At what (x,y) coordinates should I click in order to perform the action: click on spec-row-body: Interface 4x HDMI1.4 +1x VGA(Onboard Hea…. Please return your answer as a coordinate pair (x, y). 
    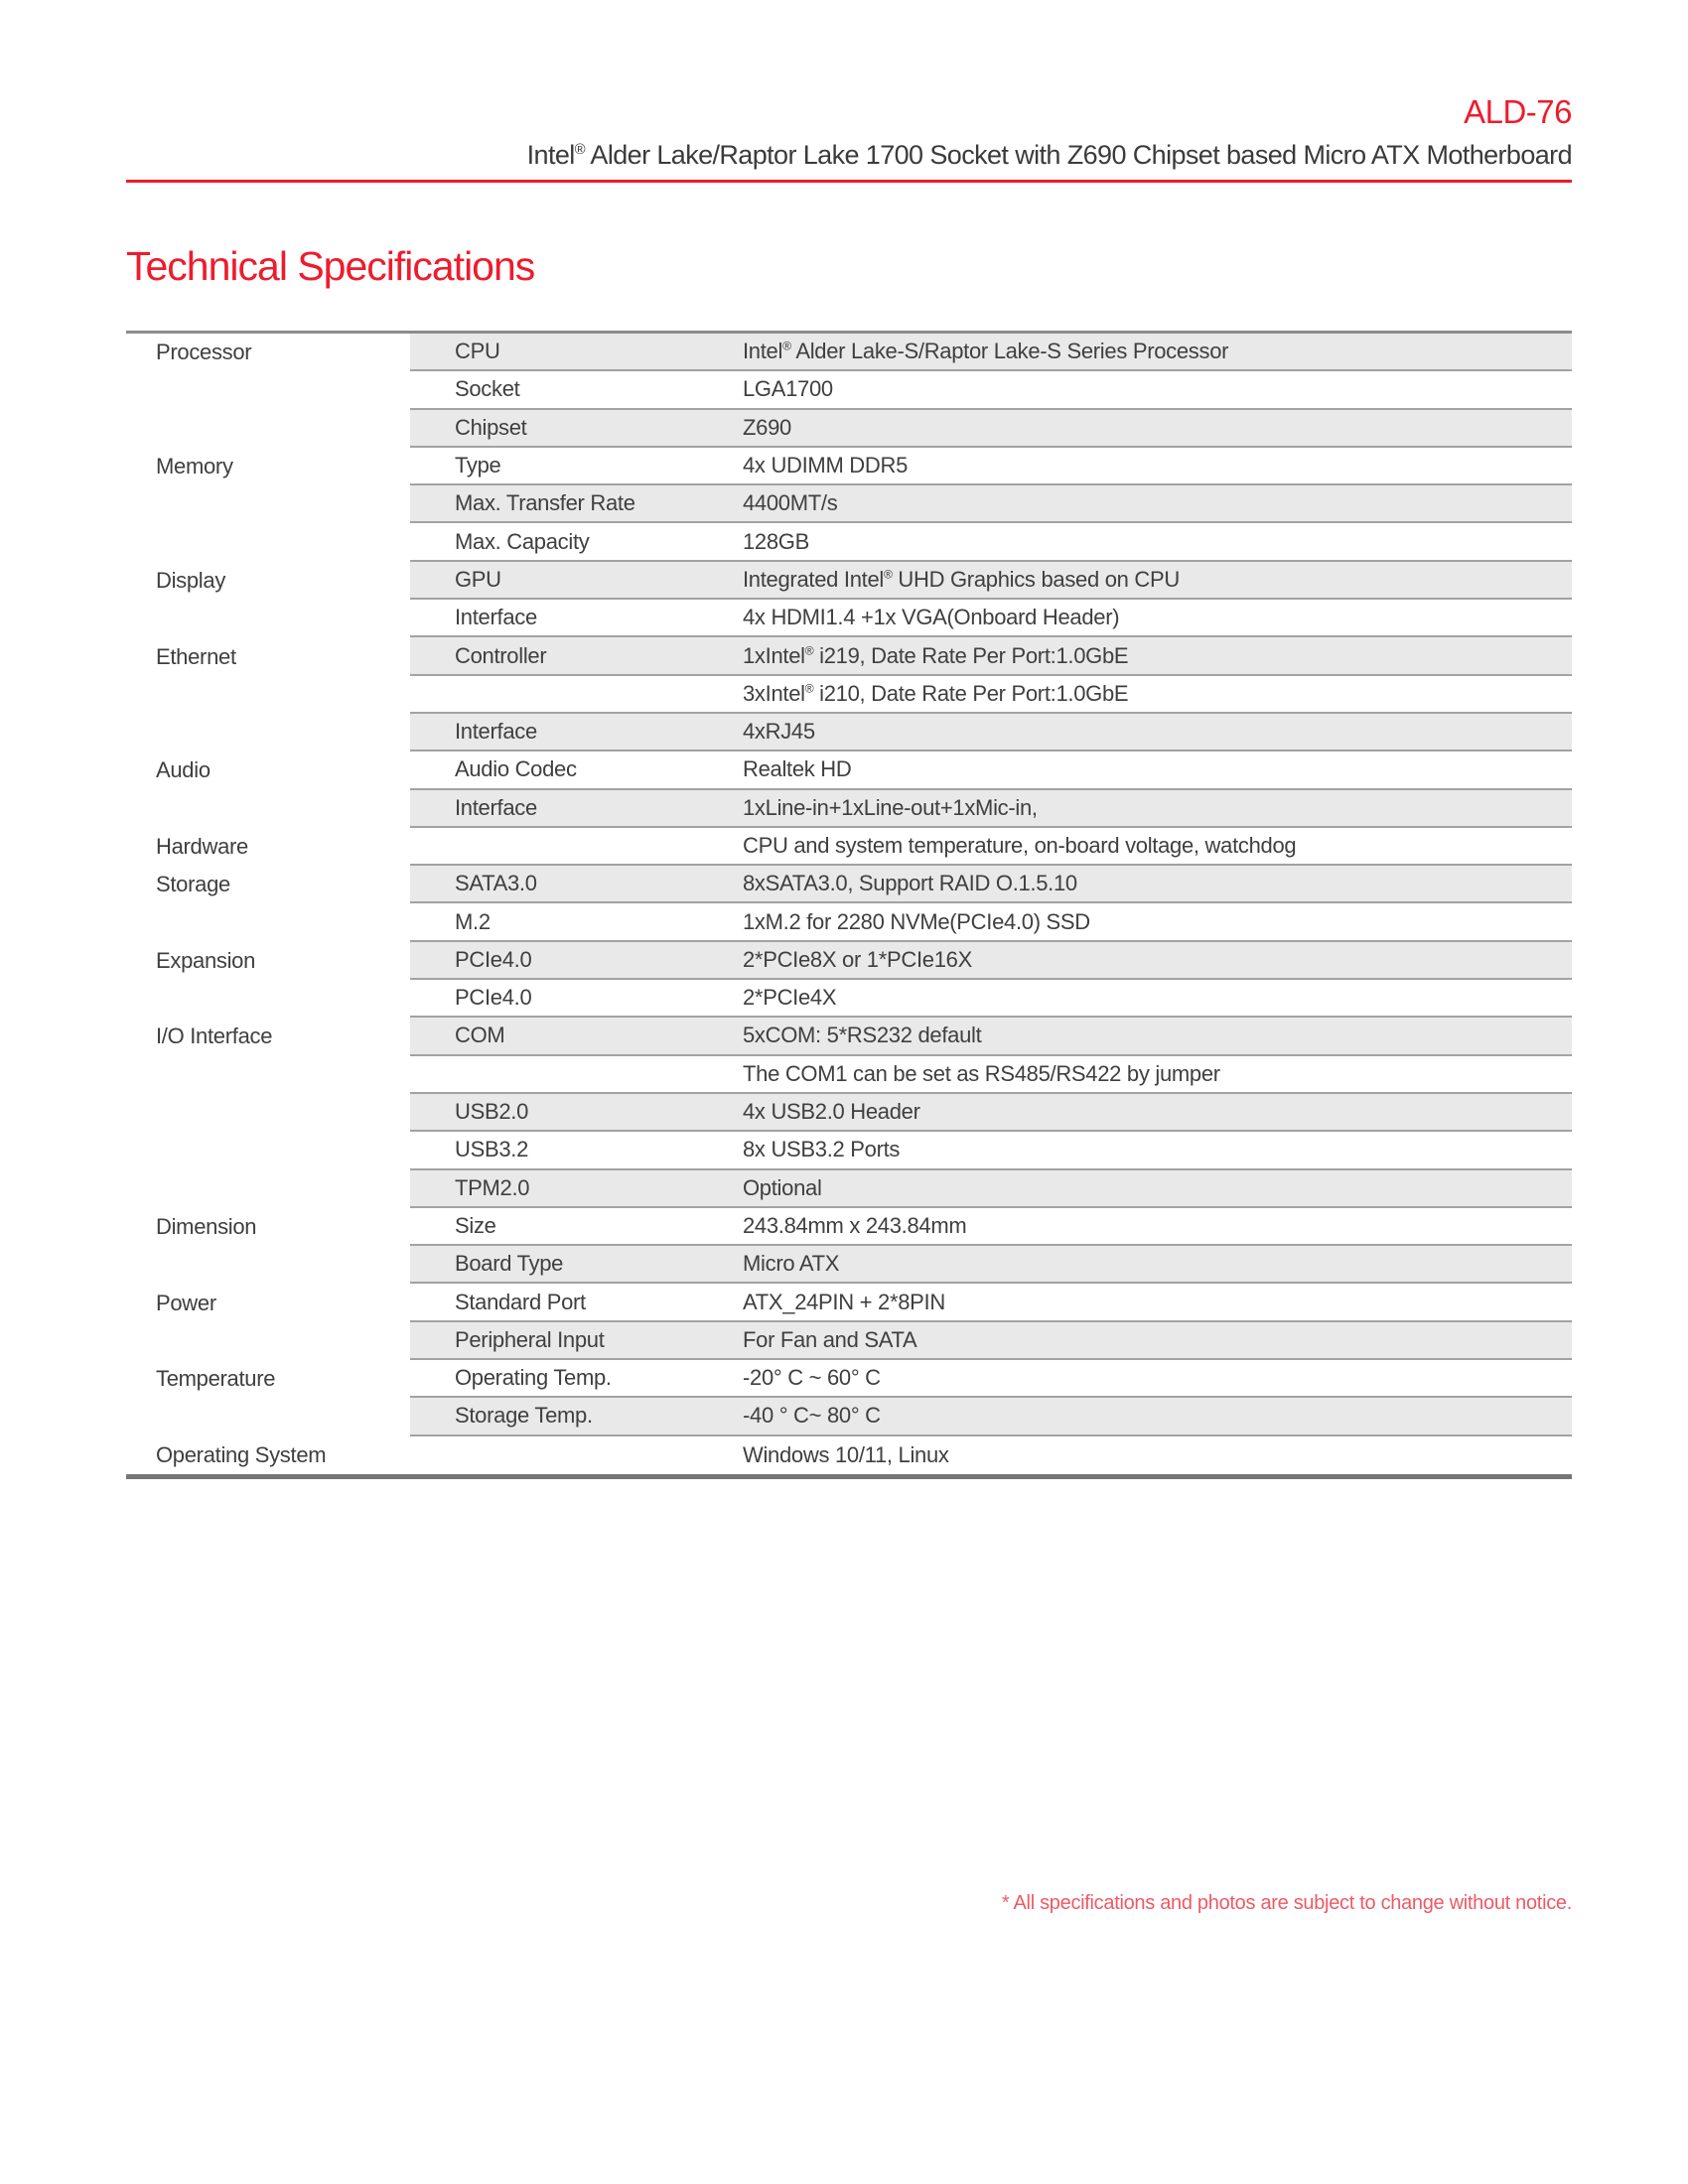
    Looking at the image, I should click on (991, 619).